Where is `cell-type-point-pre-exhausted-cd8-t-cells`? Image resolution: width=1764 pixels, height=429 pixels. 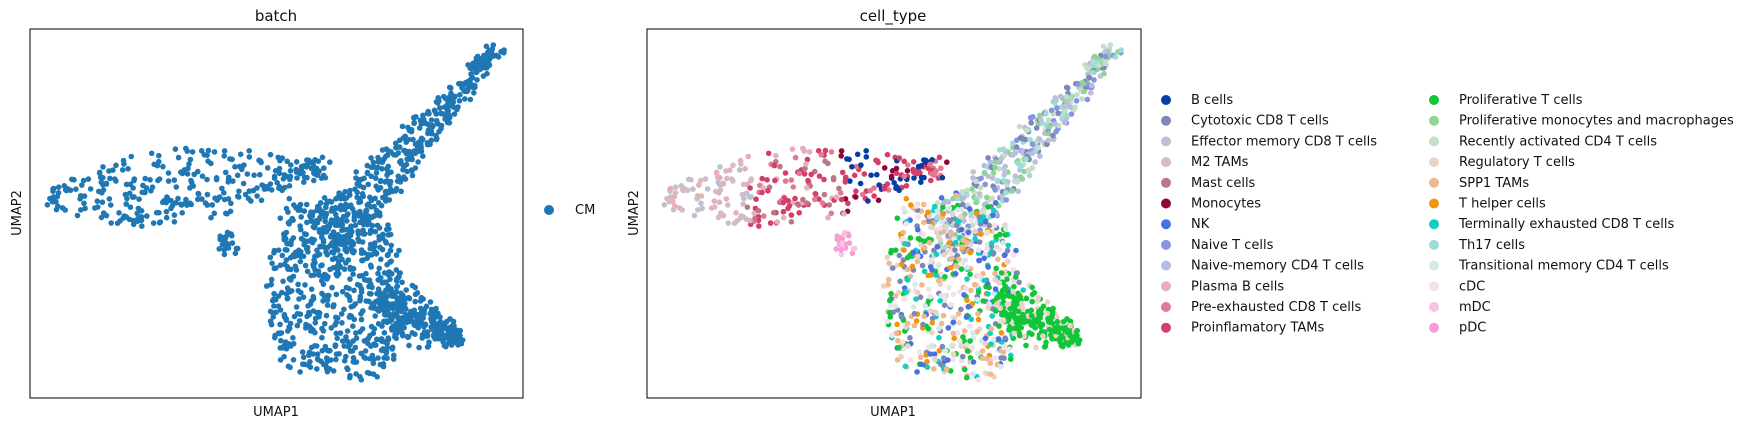 cell-type-point-pre-exhausted-cd8-t-cells is located at coordinates (785, 181).